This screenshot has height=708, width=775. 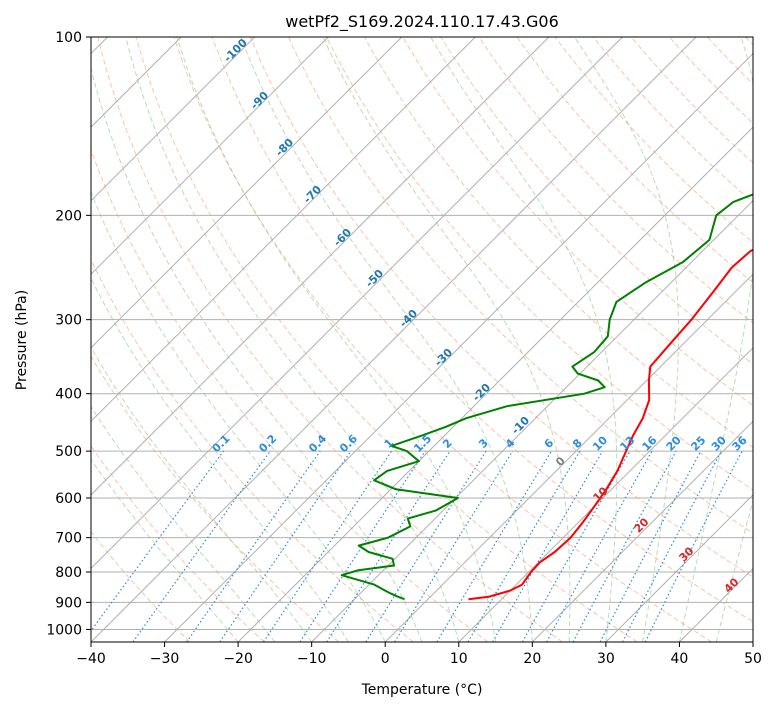 I want to click on x-tick-label: 40, so click(x=680, y=659).